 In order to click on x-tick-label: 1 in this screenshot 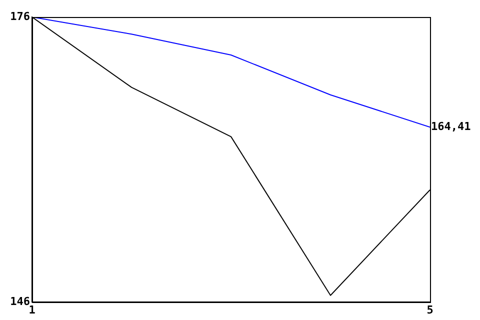, I will do `click(32, 309)`.